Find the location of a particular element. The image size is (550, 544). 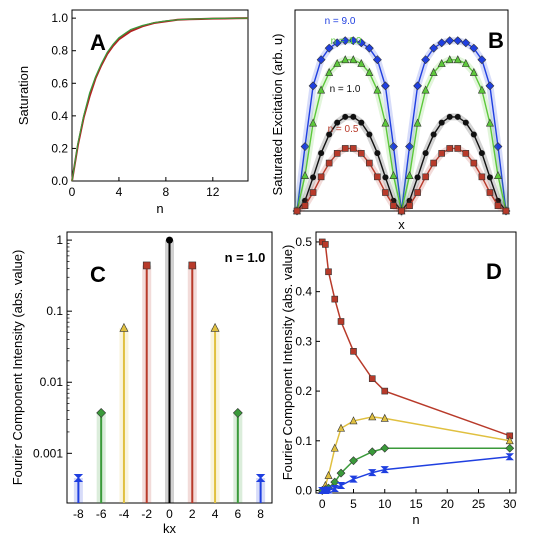

plot-frame-b is located at coordinates (401, 110).